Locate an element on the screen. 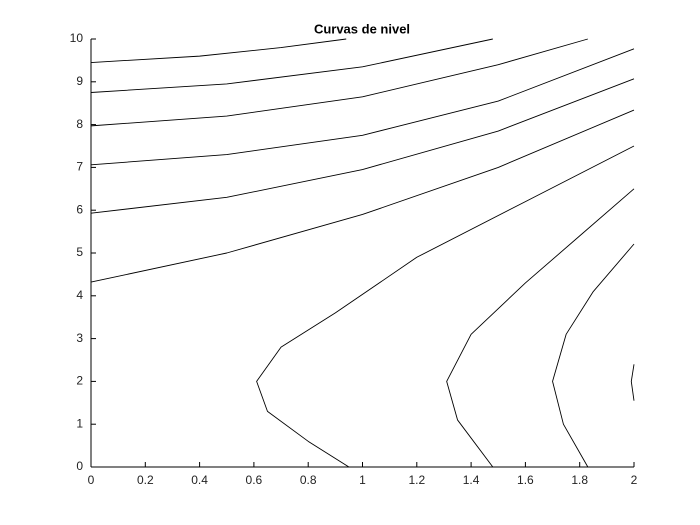  y-tick-label: 7 is located at coordinates (79, 167).